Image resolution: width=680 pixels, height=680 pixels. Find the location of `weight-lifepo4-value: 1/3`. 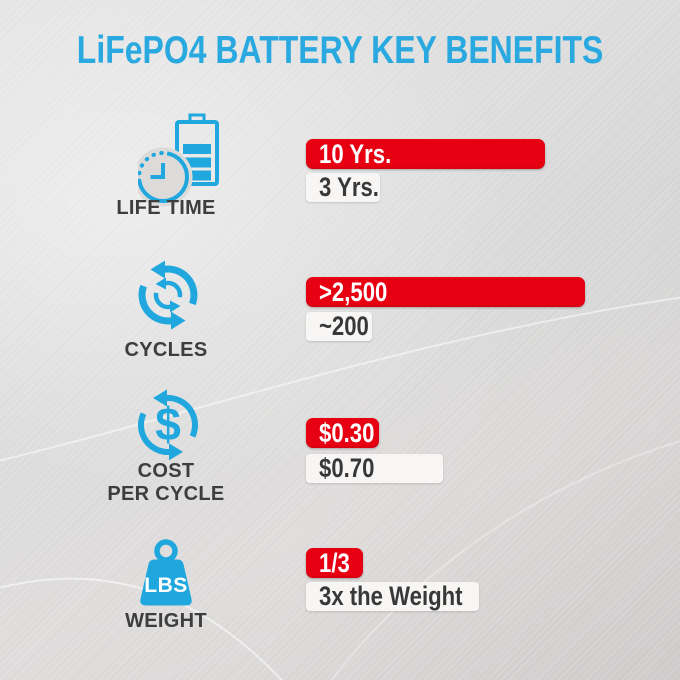

weight-lifepo4-value: 1/3 is located at coordinates (334, 563).